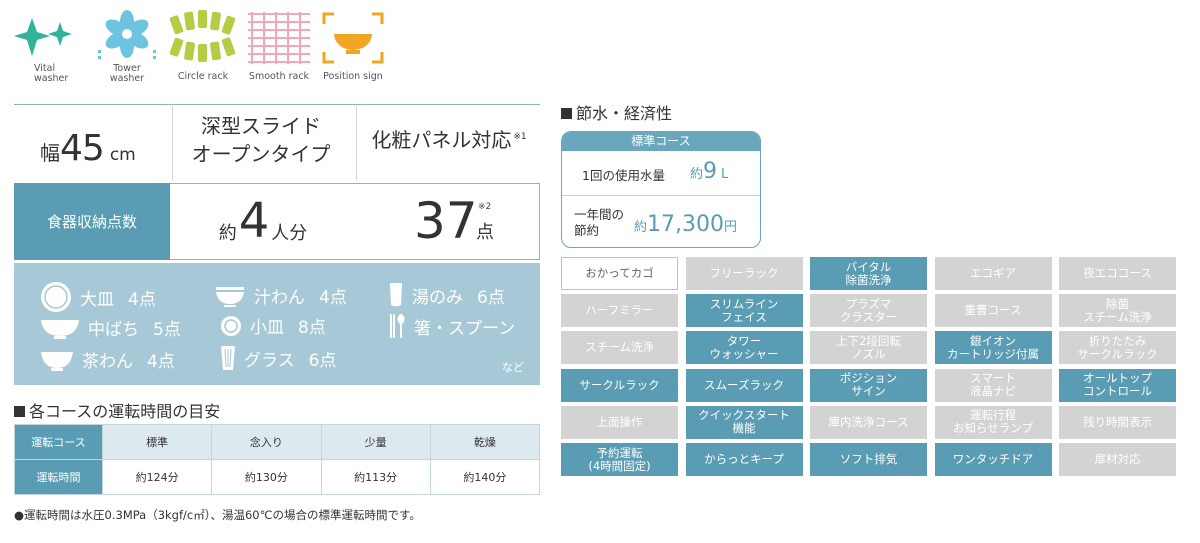 The image size is (1200, 543). I want to click on dish-name: 汁わん, so click(279, 298).